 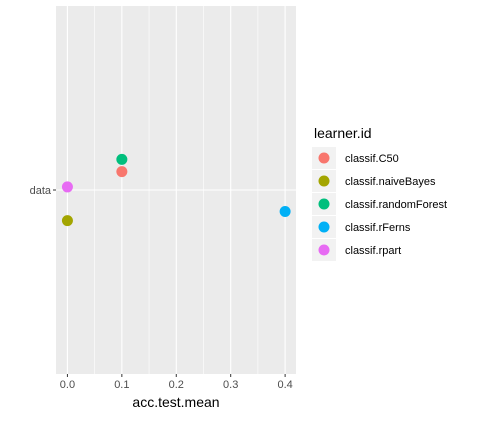 What do you see at coordinates (176, 385) in the screenshot?
I see `x-tick-label: 0.2` at bounding box center [176, 385].